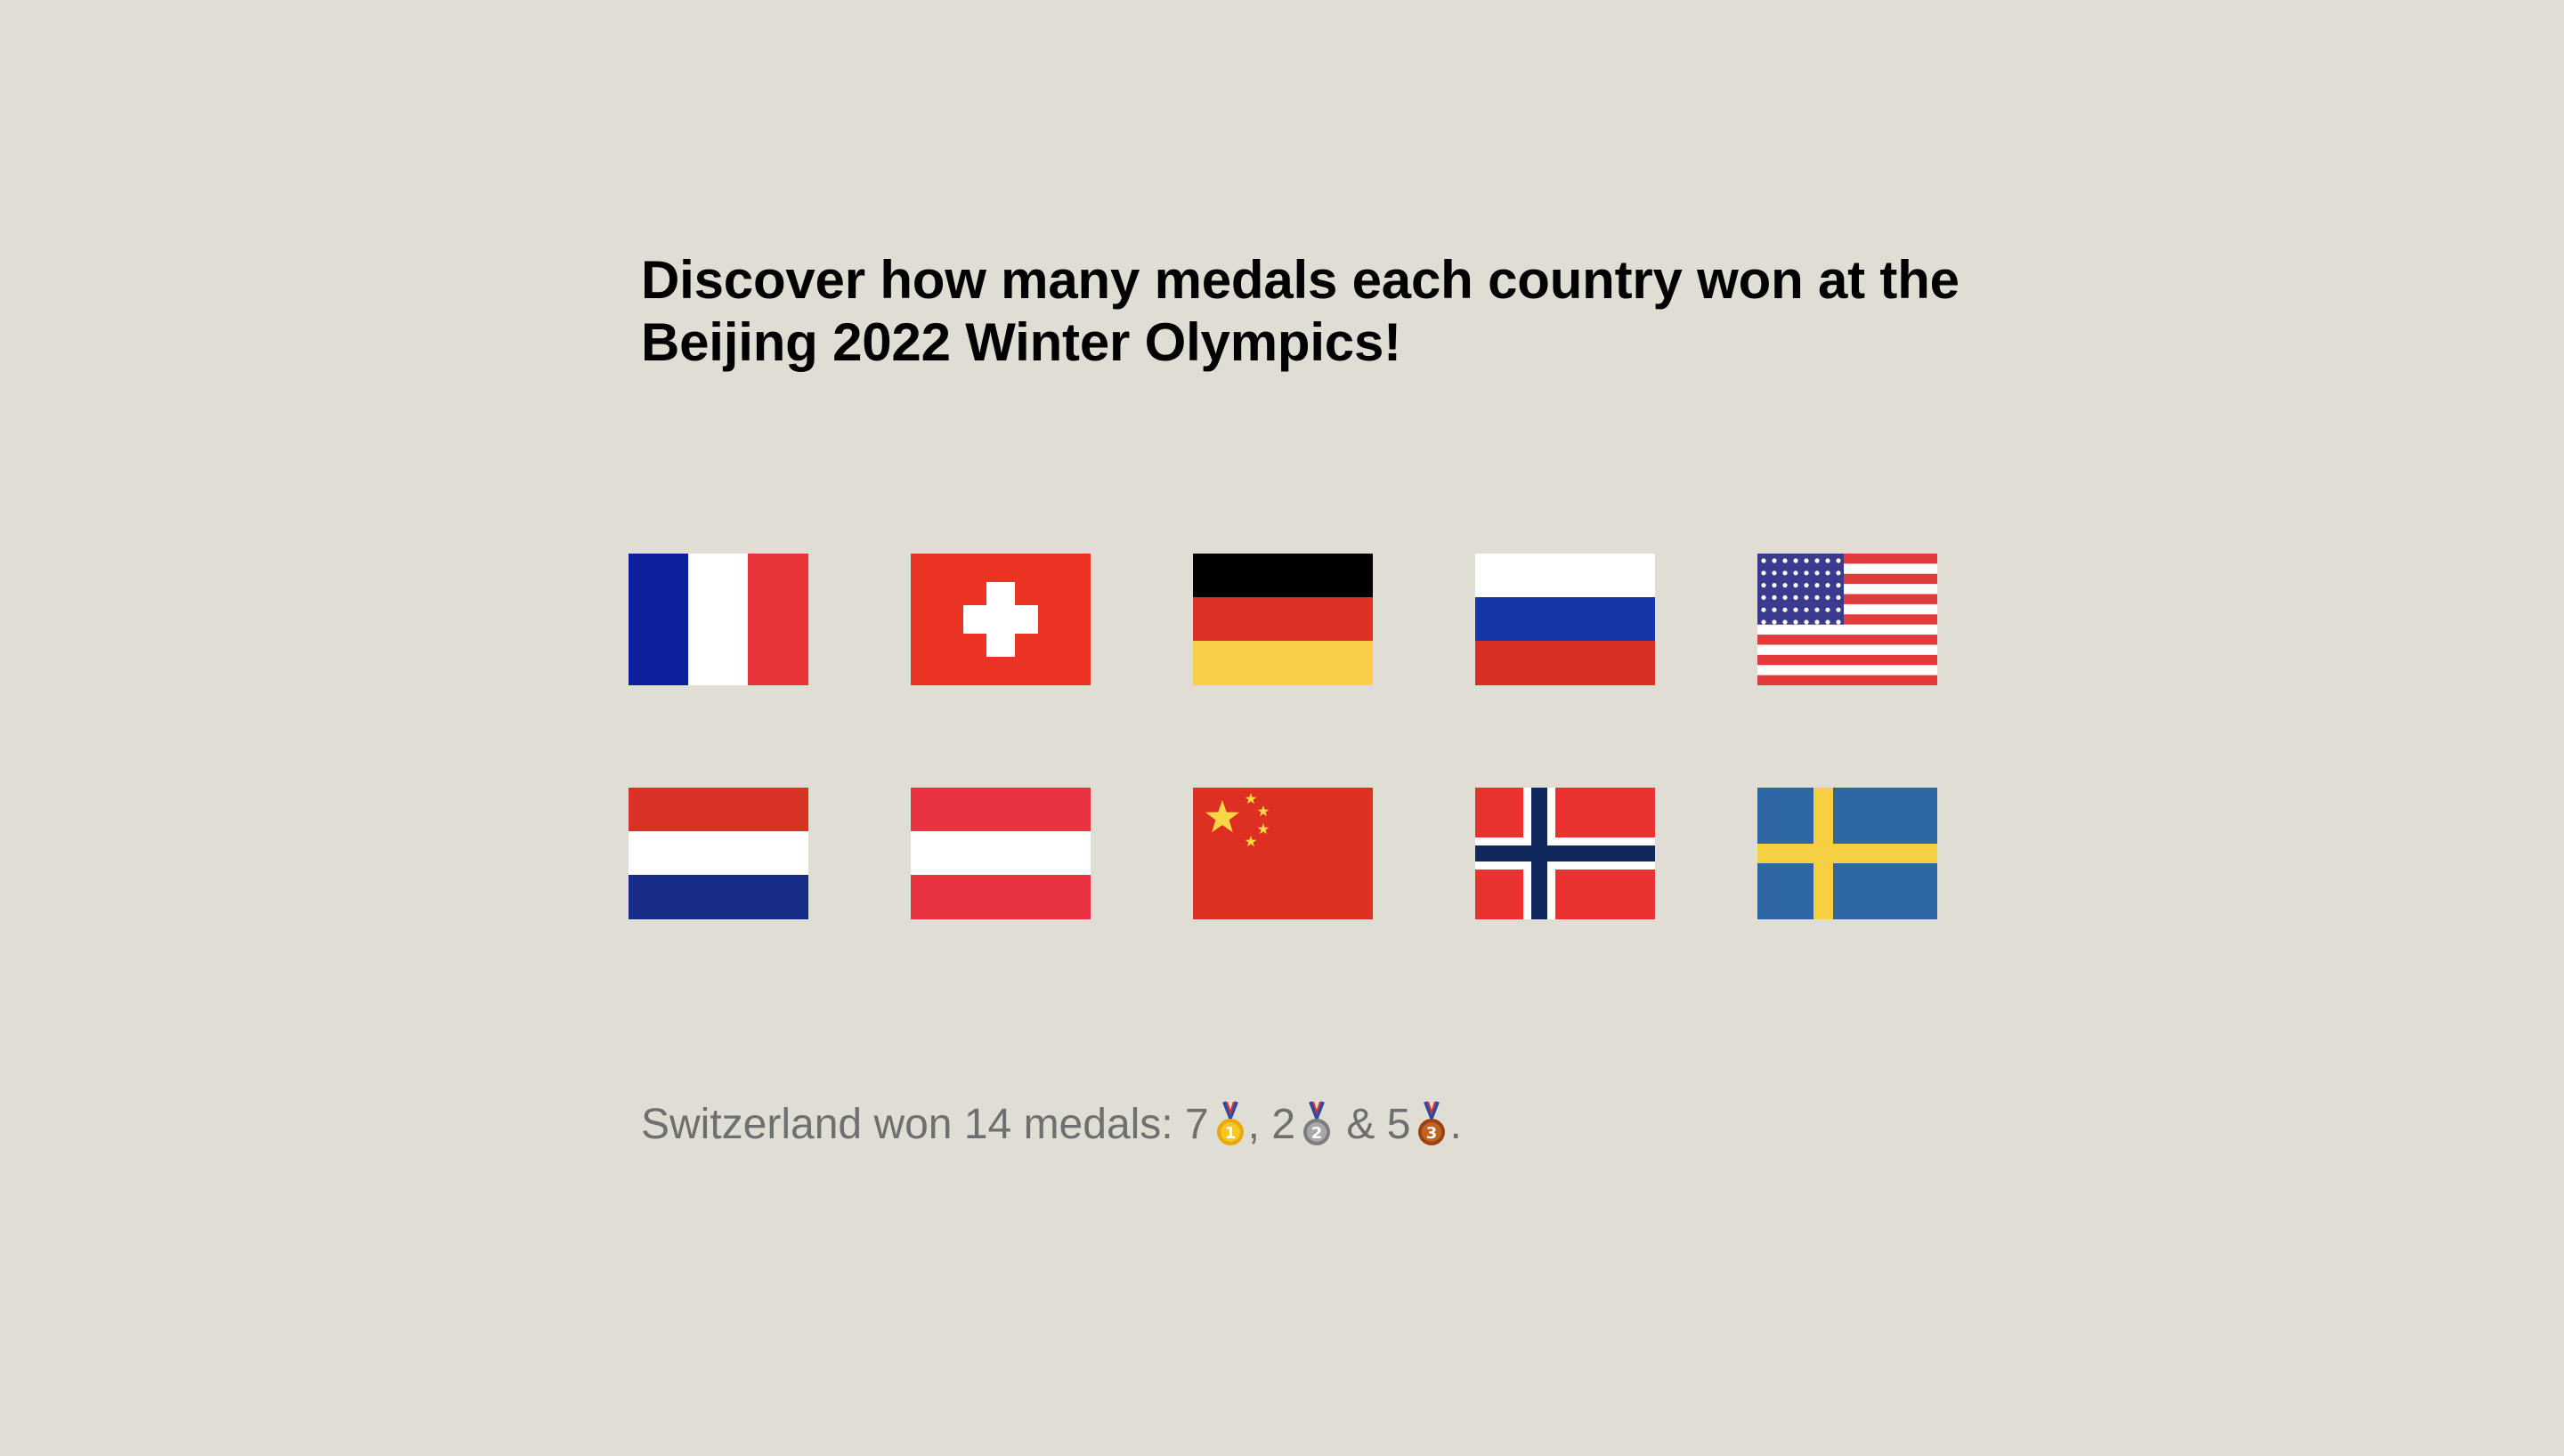  I want to click on flag-netherlands-icon, so click(718, 853).